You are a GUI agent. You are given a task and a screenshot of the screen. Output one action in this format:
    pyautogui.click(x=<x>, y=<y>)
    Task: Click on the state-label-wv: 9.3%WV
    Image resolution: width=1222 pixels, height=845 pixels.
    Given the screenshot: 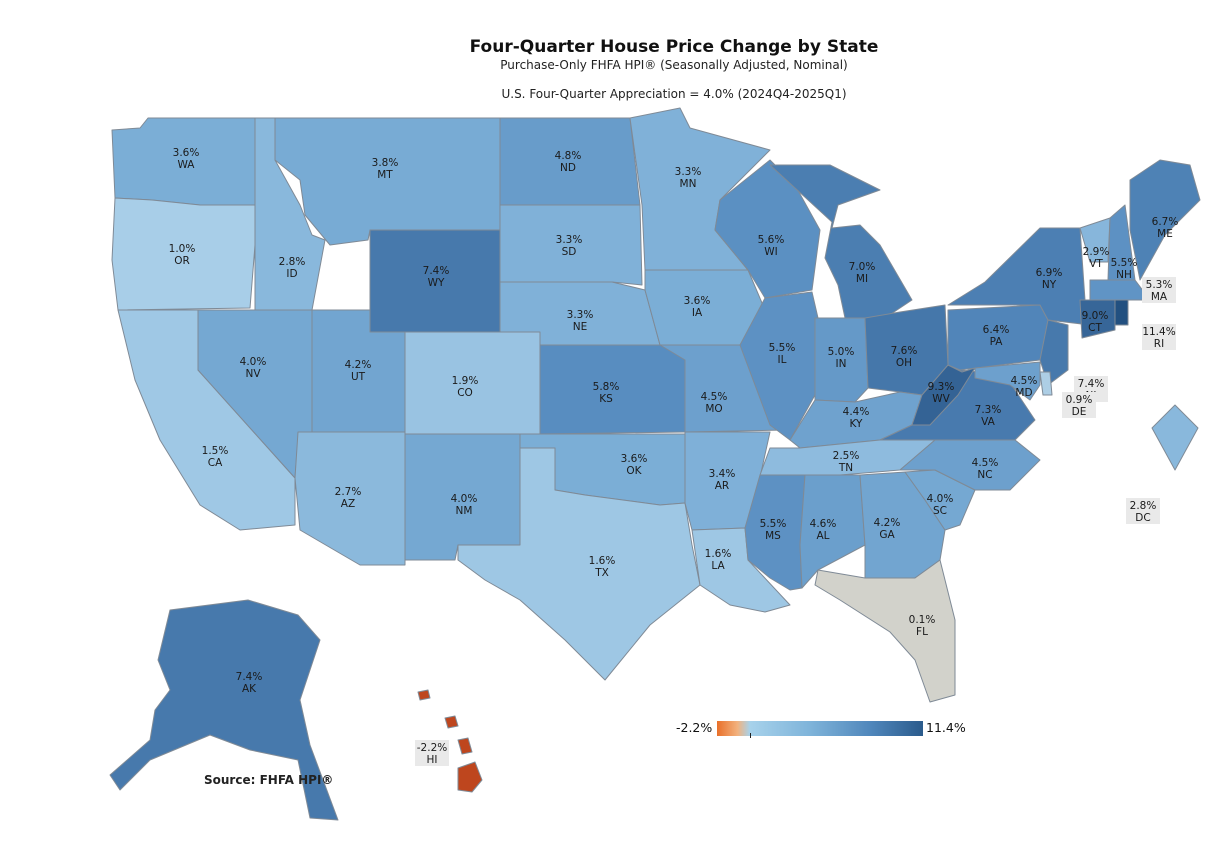 What is the action you would take?
    pyautogui.click(x=941, y=393)
    